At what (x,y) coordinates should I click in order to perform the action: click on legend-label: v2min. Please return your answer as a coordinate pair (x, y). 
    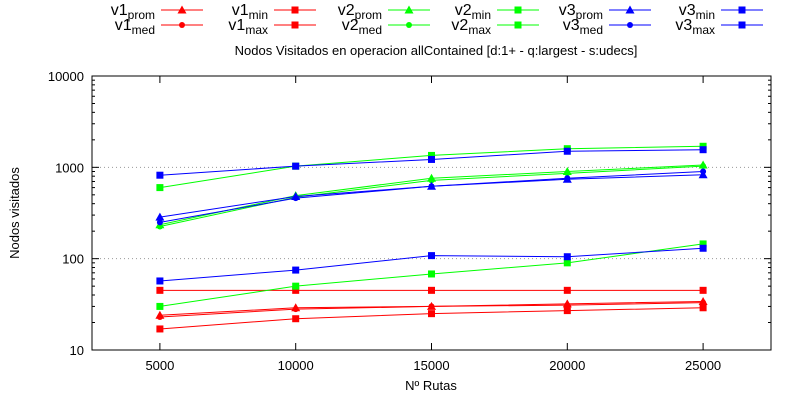
    Looking at the image, I should click on (473, 12).